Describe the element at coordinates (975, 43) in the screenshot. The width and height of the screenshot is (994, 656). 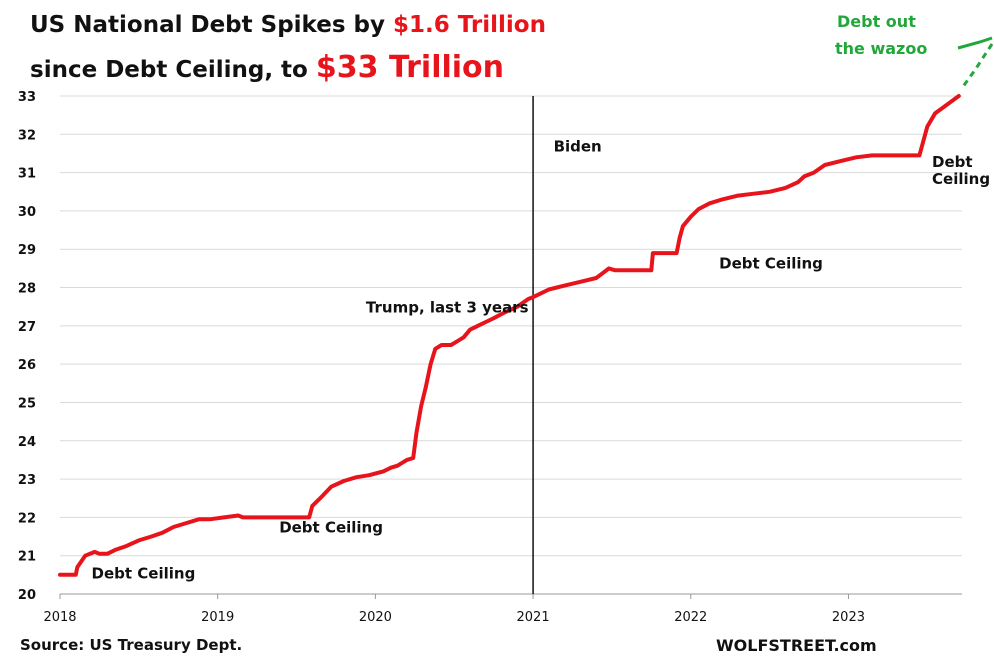
I see `callout-connector` at that location.